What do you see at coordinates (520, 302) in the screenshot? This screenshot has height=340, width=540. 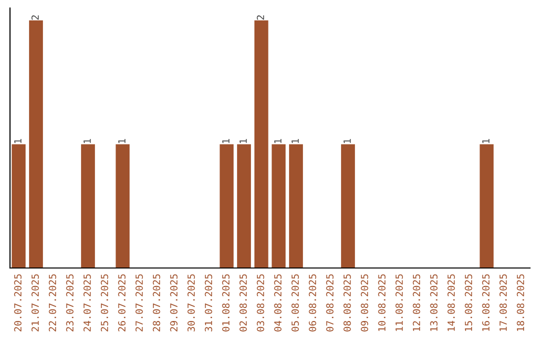 I see `x-tick-label: 18.08.2025` at bounding box center [520, 302].